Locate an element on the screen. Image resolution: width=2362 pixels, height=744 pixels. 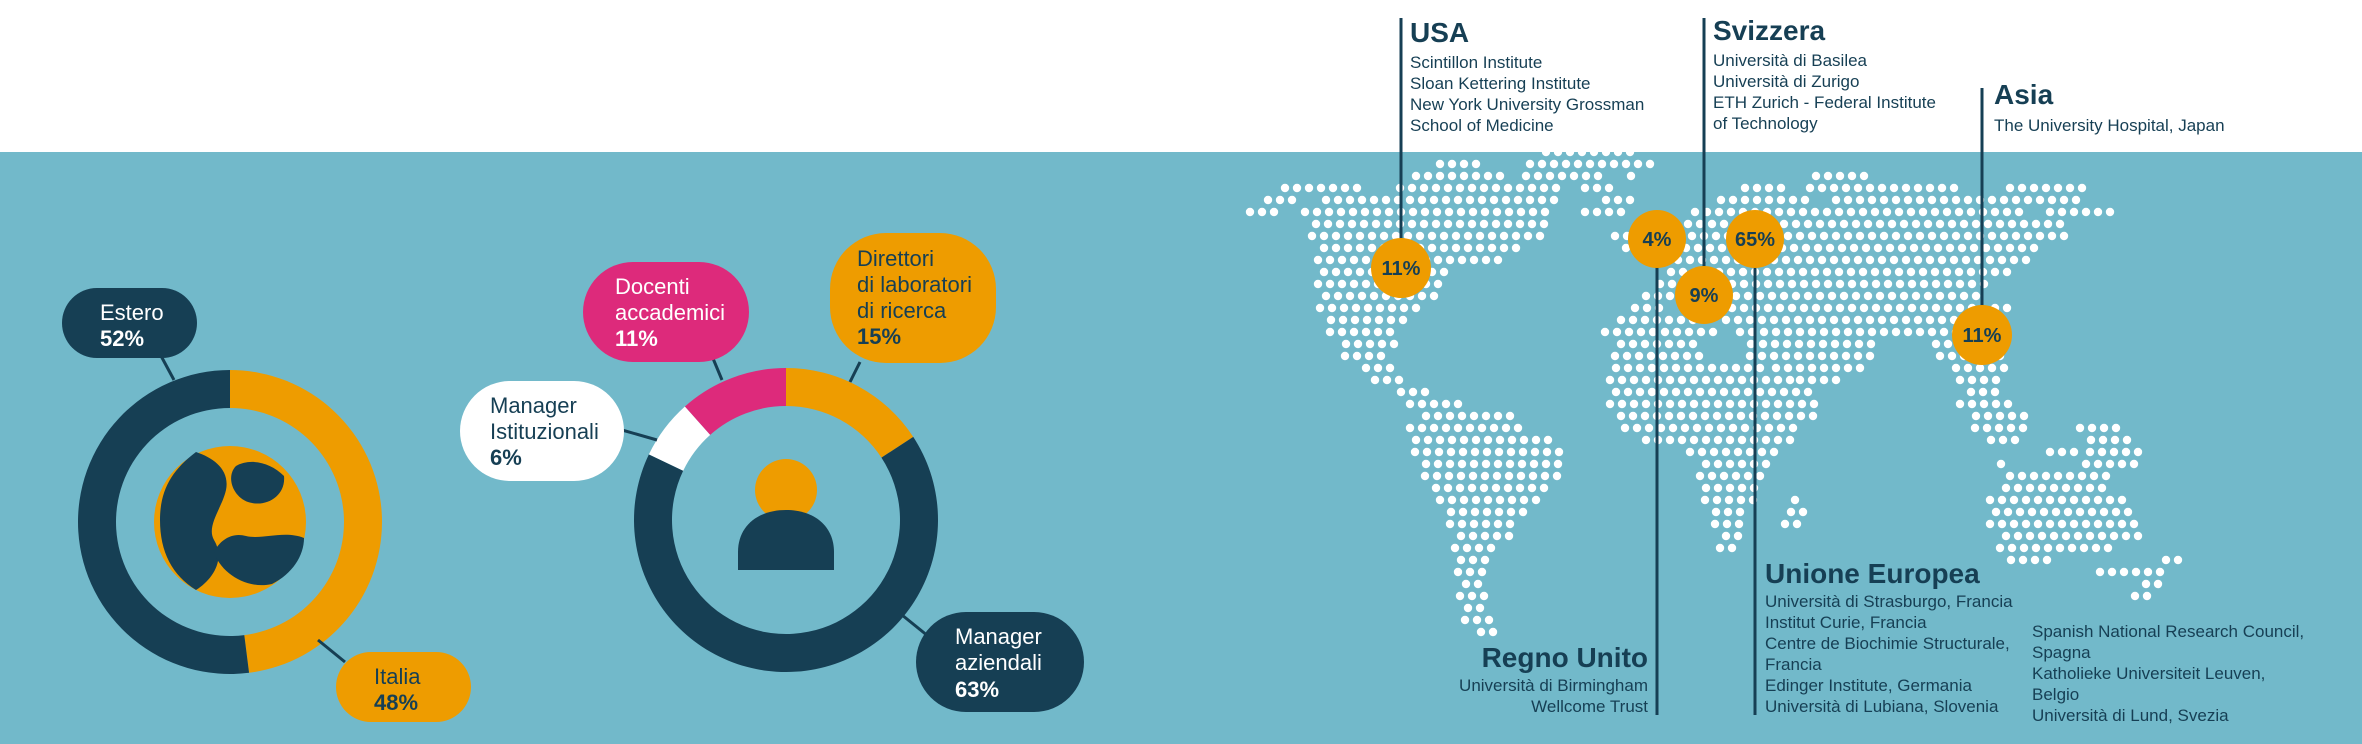
aziendali-line1: Manager is located at coordinates (998, 636).